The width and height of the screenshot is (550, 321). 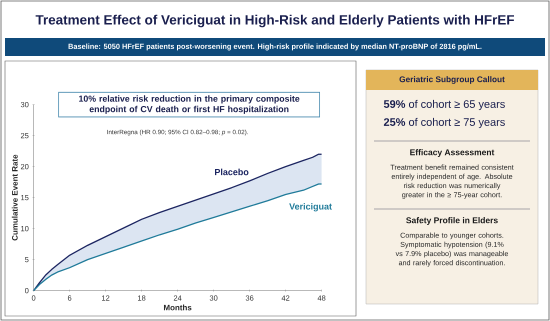 I want to click on chart-title: Treatment Effect of Vericiguat in High-Risk and Elderly Patients with HFrEF, so click(x=275, y=21).